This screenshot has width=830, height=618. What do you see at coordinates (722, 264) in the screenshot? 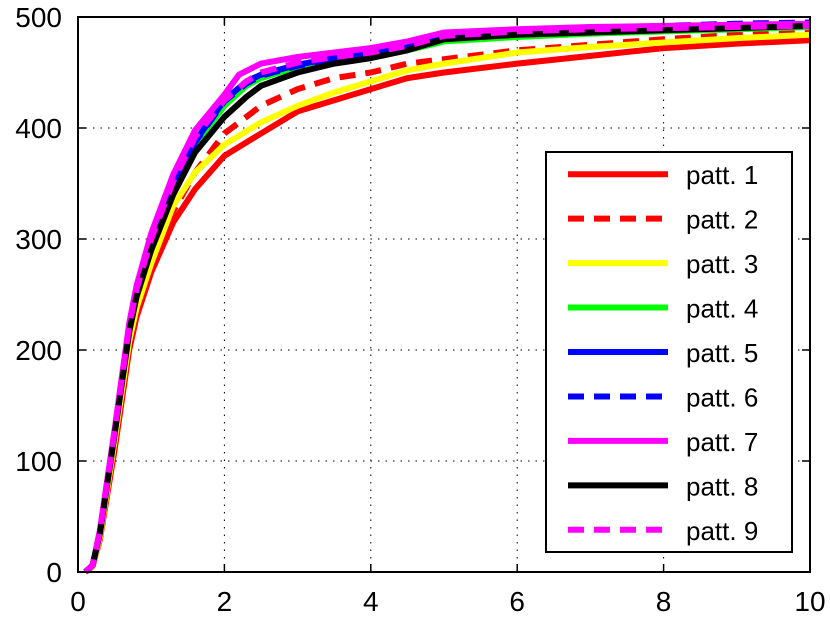
I see `legend-label-3: patt. 3` at bounding box center [722, 264].